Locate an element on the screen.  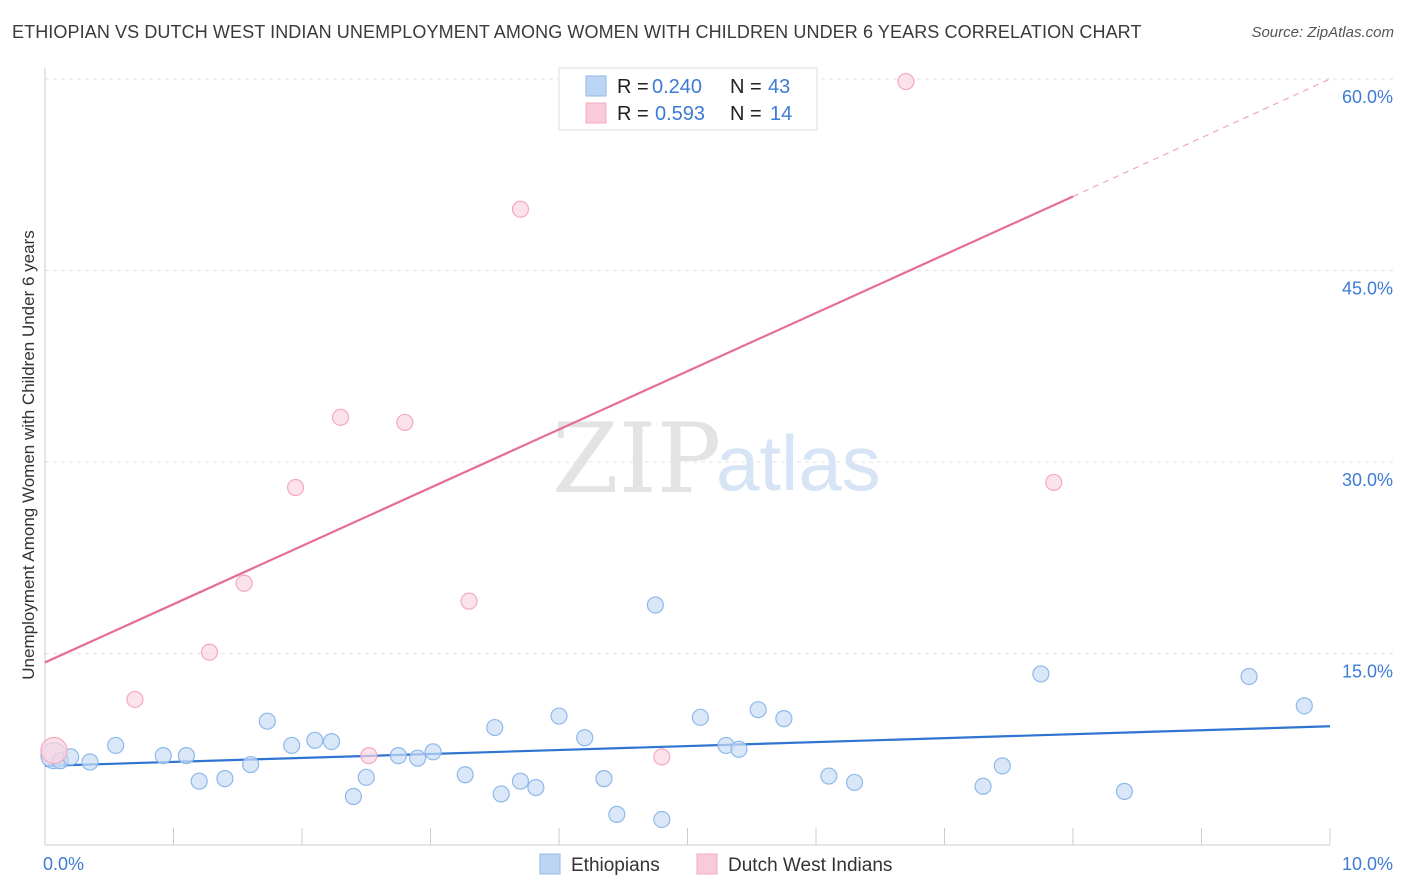
bottom-legend: Ethiopians Dutch West Indians is located at coordinates (715, 864).